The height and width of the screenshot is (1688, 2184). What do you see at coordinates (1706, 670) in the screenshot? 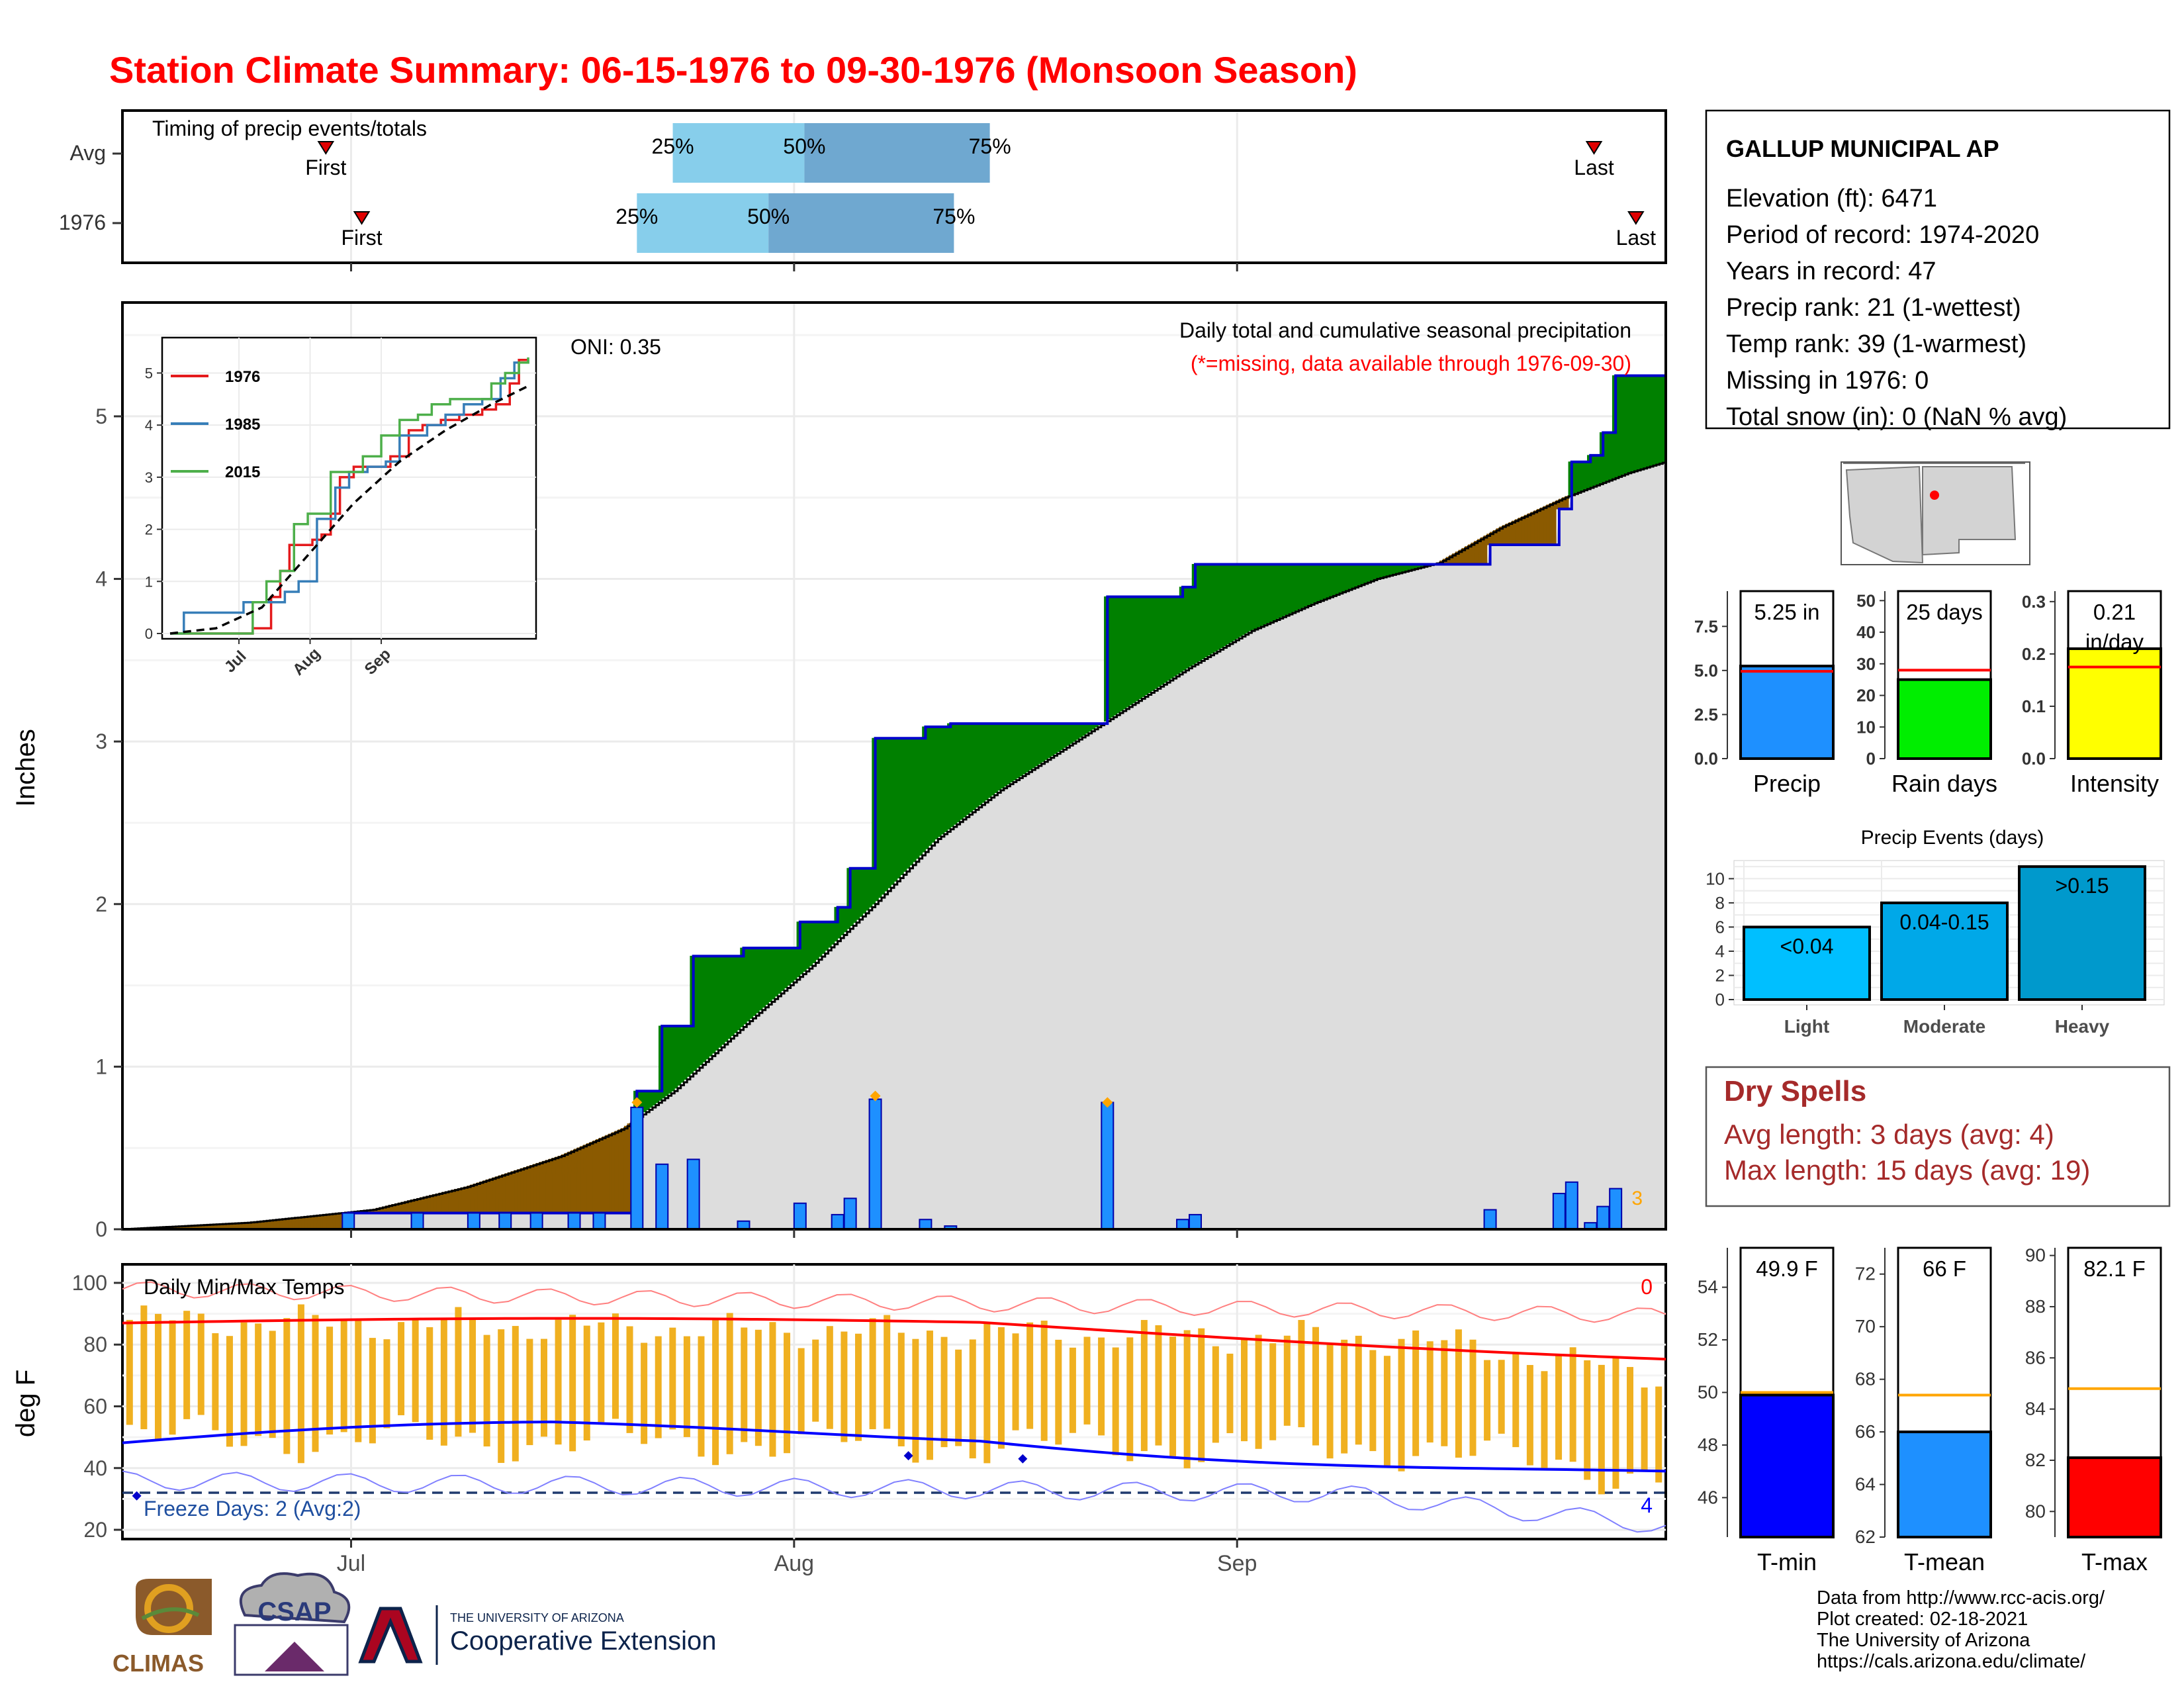
I see `tick-label: 5.0` at bounding box center [1706, 670].